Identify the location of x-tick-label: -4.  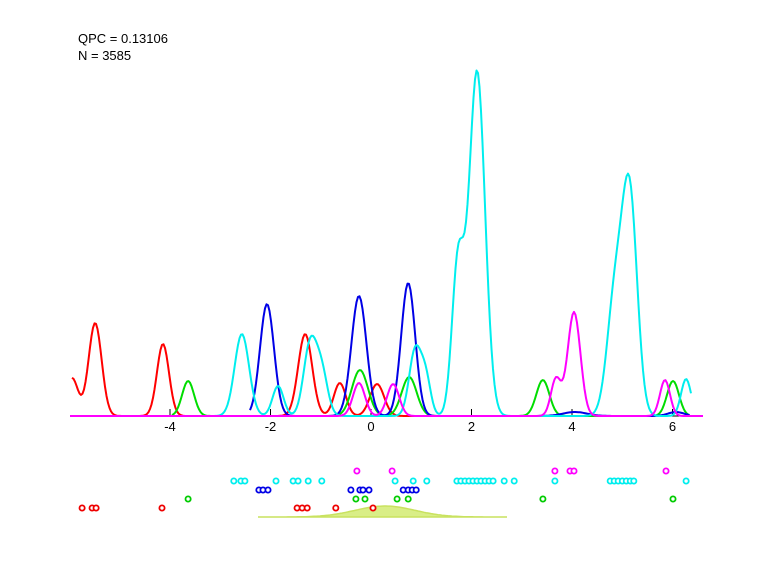
(170, 426).